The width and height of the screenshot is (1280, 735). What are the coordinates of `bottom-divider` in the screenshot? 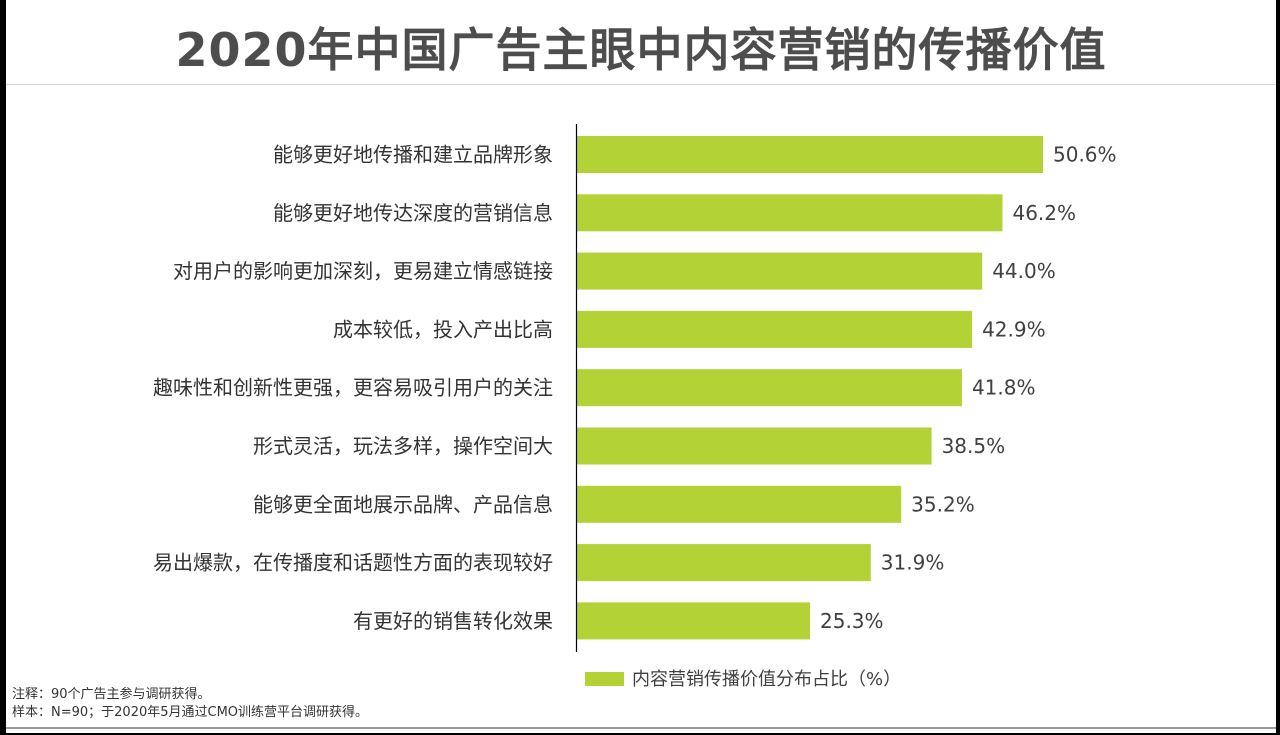 It's located at (641, 728).